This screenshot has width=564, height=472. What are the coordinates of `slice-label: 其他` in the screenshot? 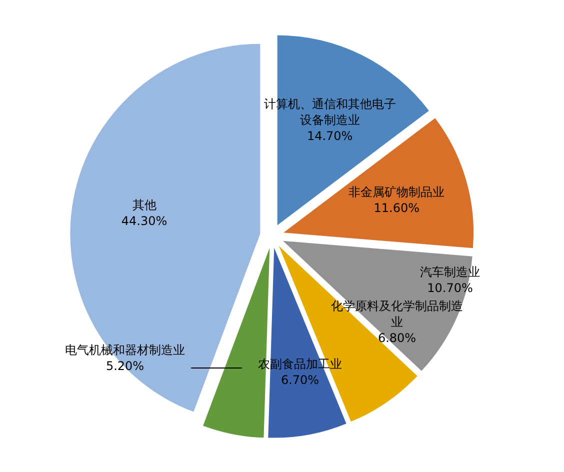 It's located at (144, 205).